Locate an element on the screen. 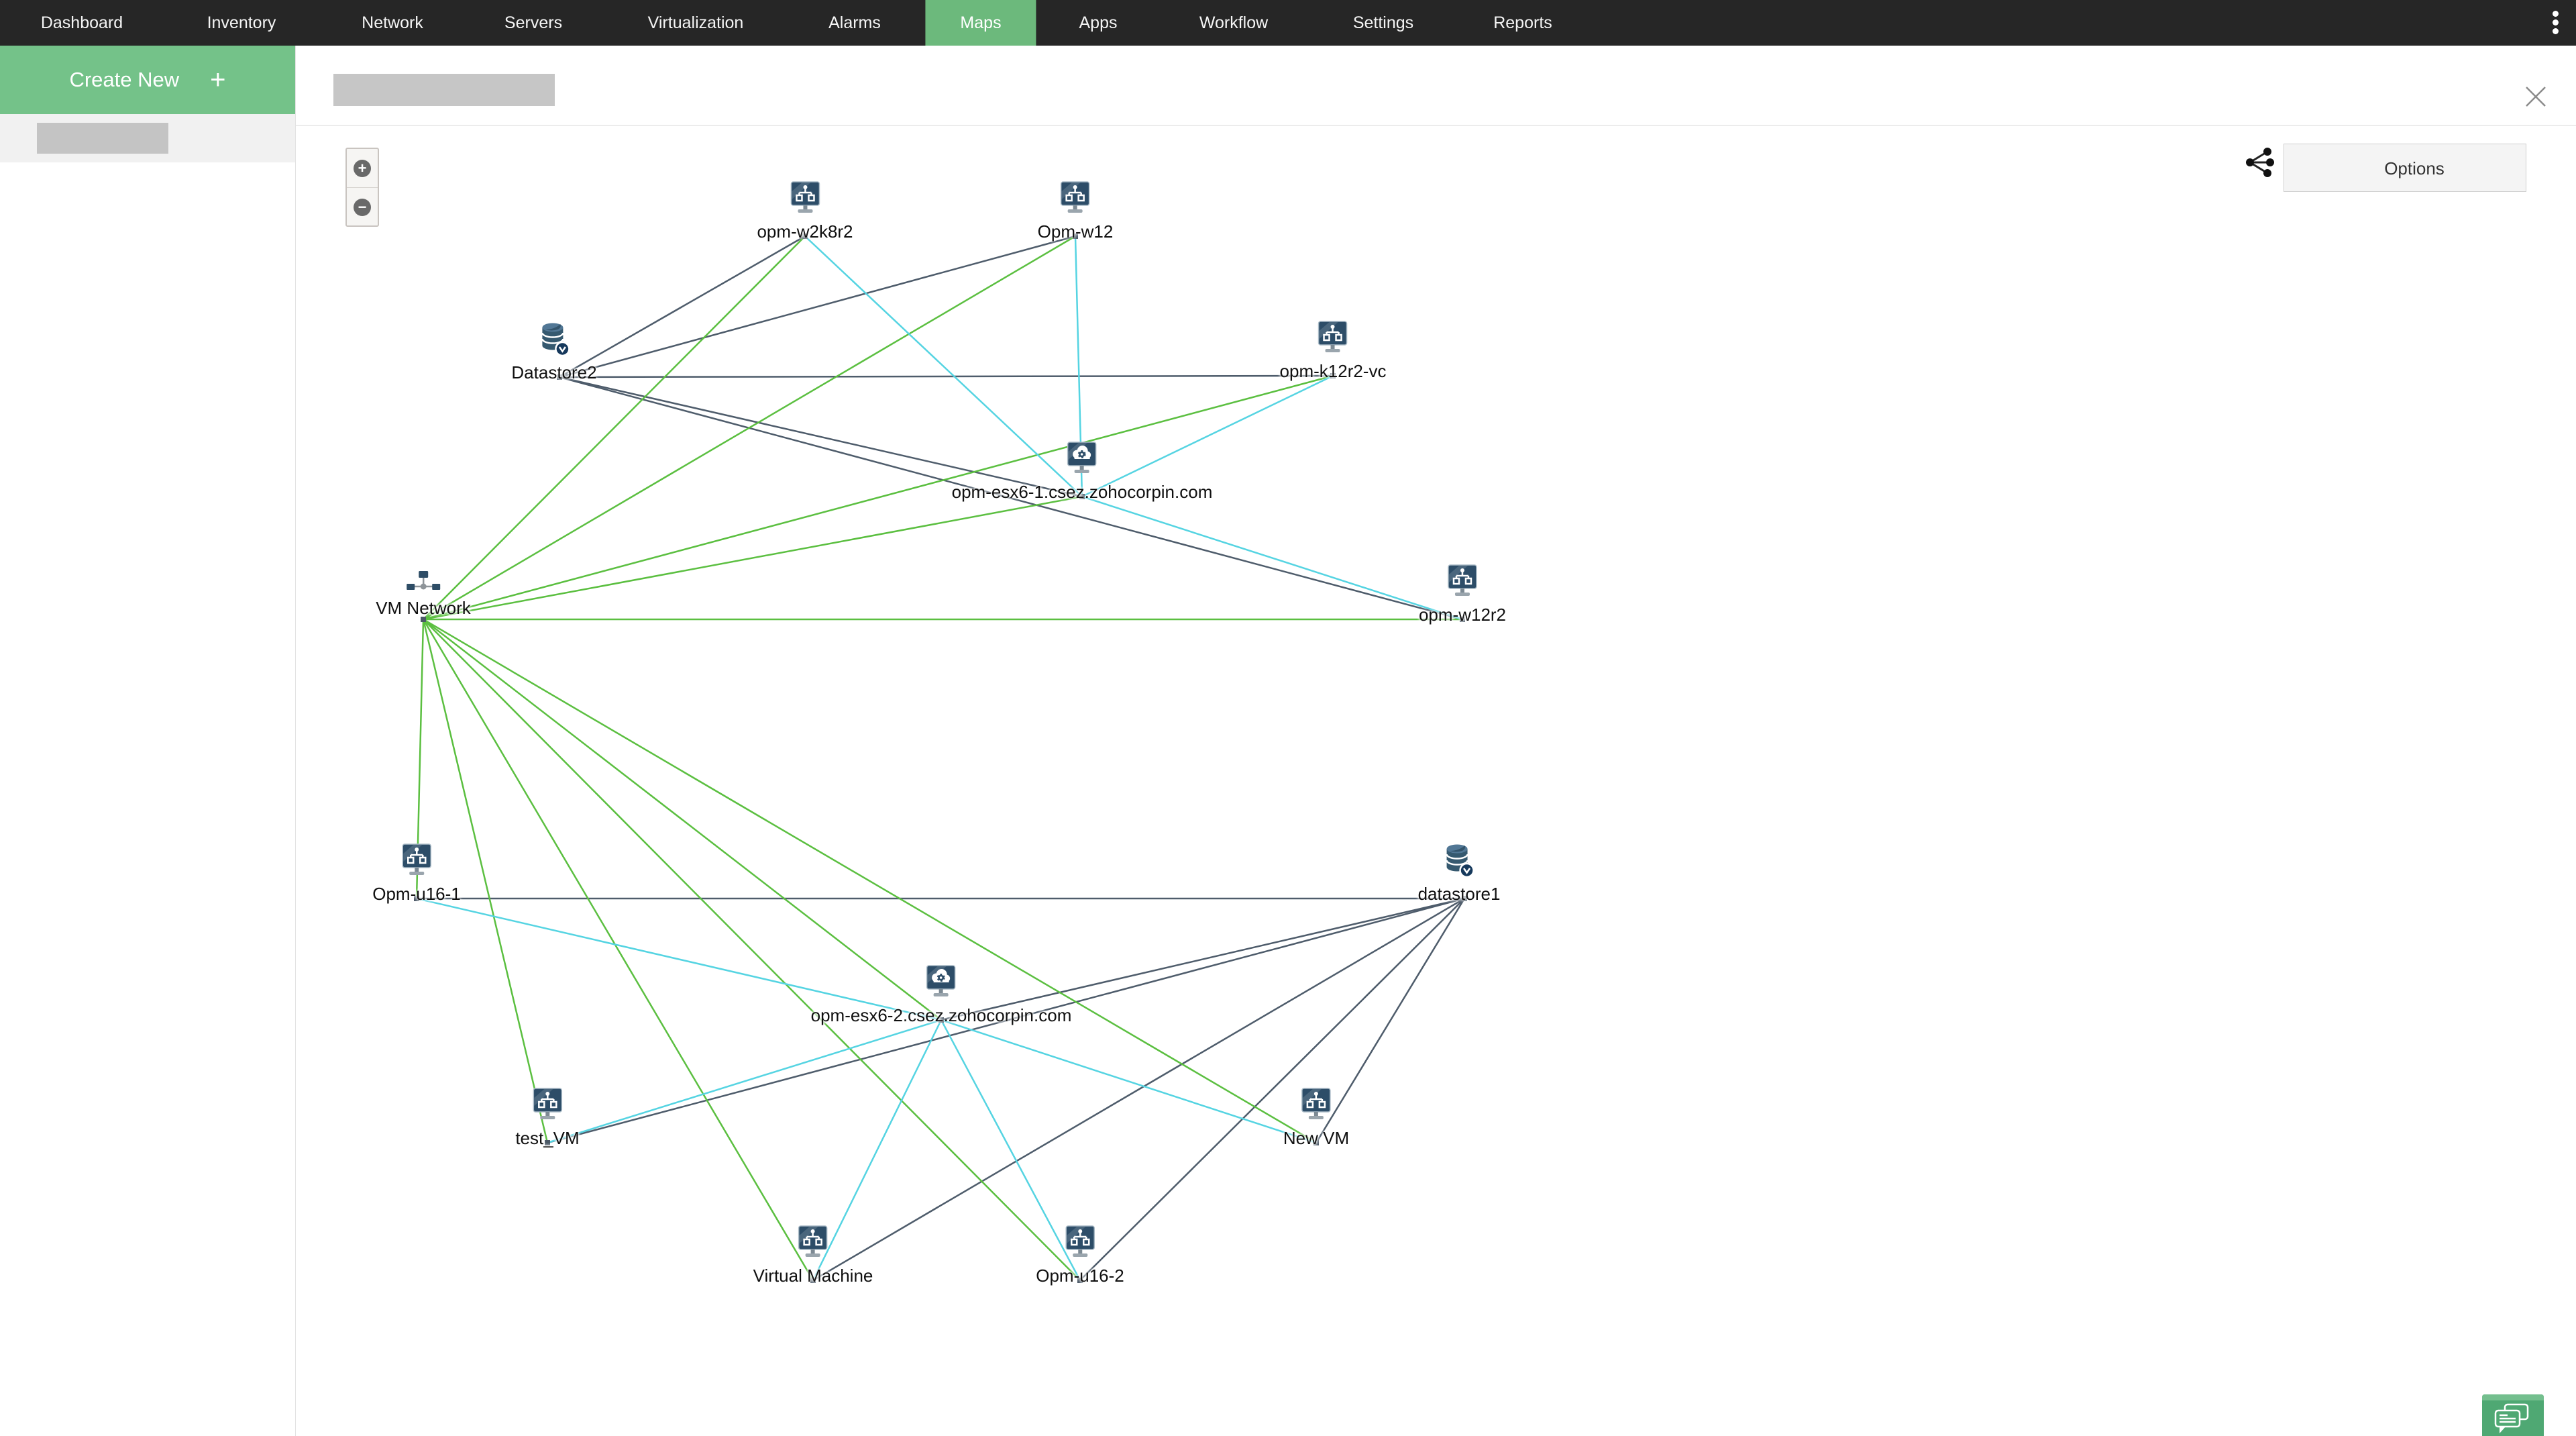  sidebar-placeholder-bar is located at coordinates (102, 138).